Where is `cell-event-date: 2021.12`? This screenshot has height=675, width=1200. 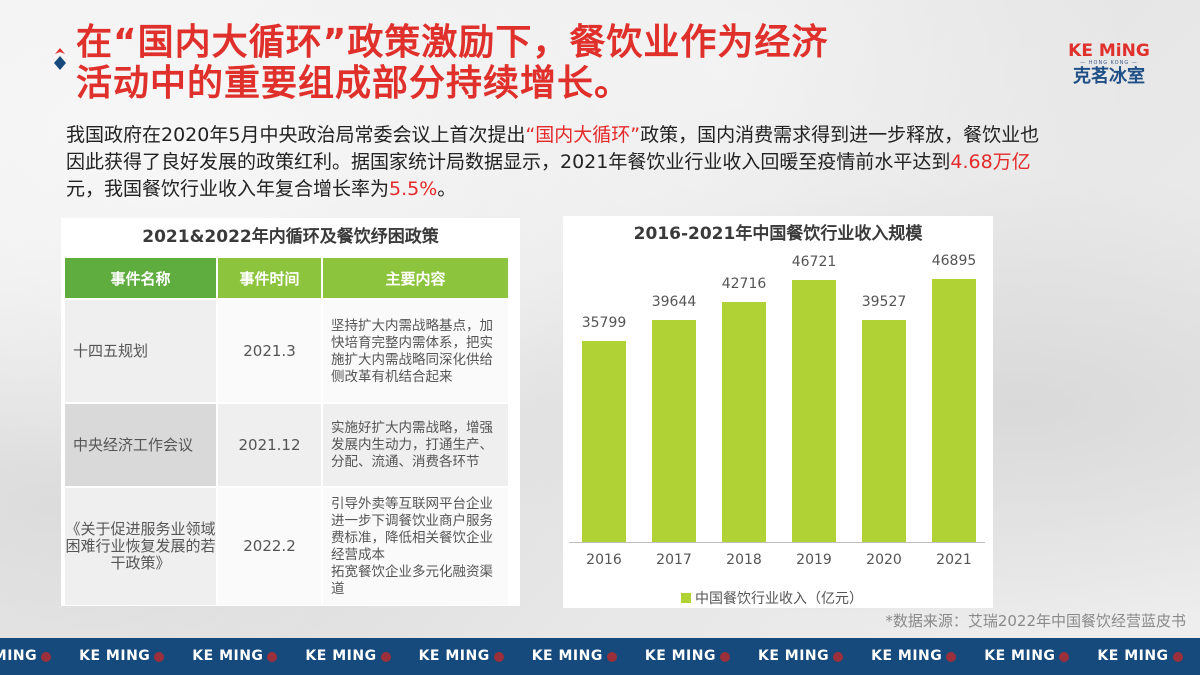 cell-event-date: 2021.12 is located at coordinates (270, 444).